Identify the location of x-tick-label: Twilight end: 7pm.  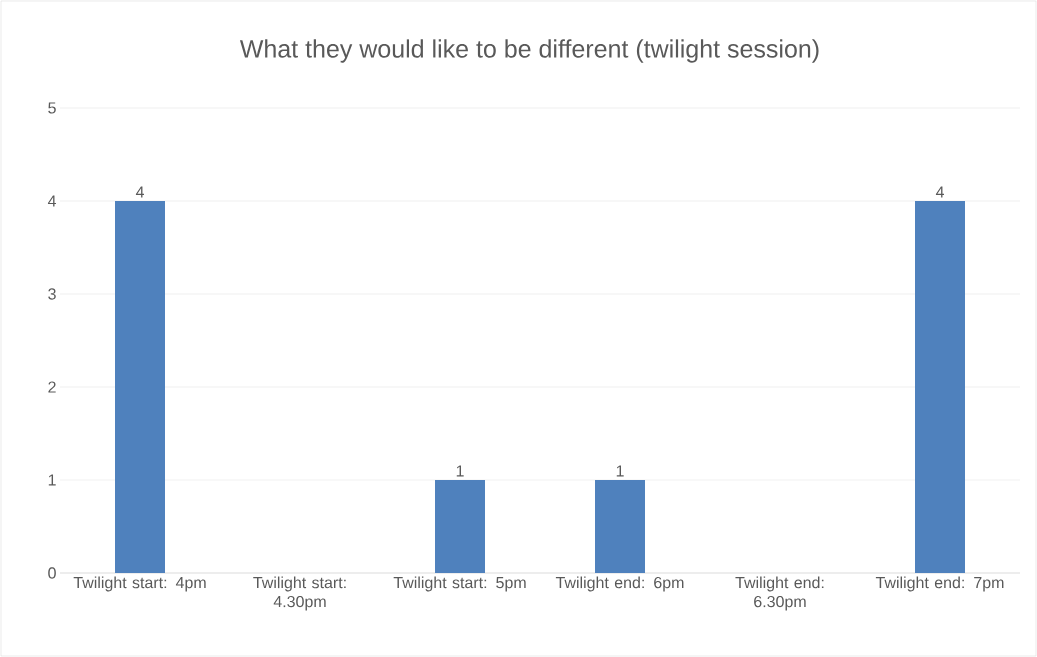
(939, 584).